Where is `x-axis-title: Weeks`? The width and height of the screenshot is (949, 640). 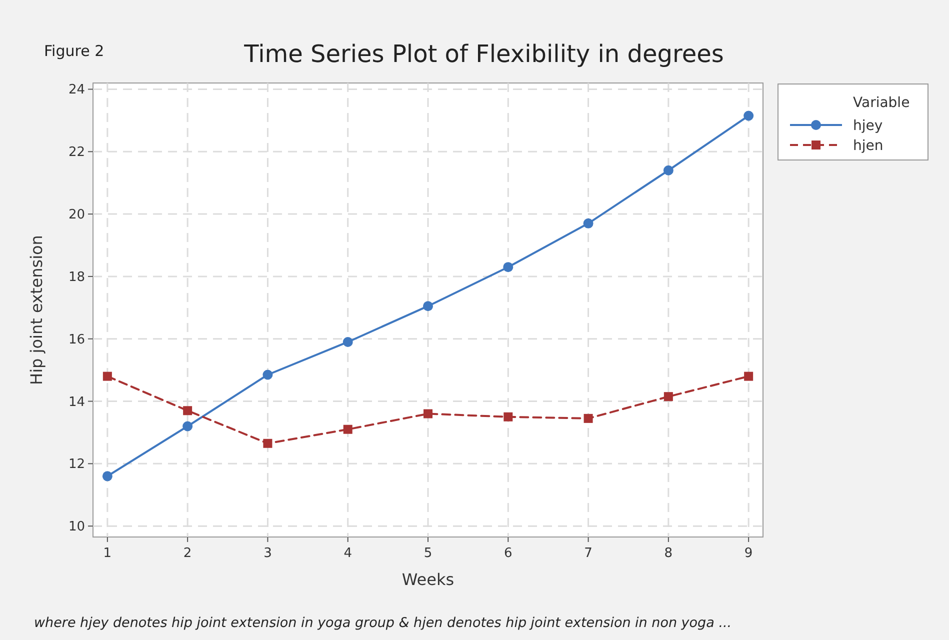 x-axis-title: Weeks is located at coordinates (428, 579).